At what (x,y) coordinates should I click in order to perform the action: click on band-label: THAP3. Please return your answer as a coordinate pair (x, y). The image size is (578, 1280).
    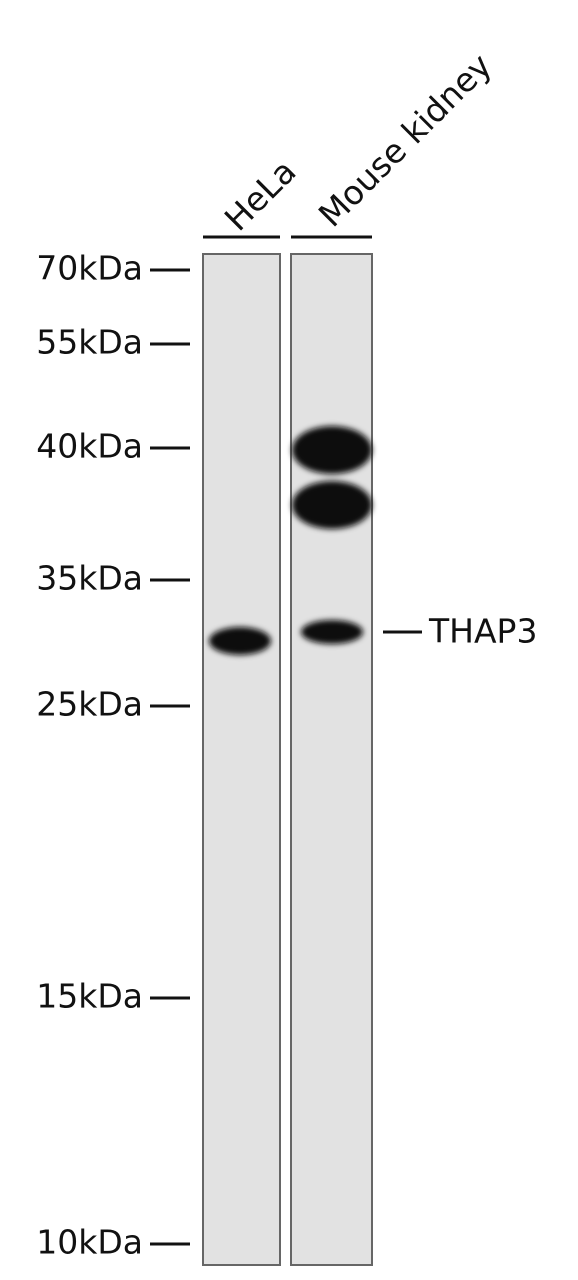
    Looking at the image, I should click on (482, 631).